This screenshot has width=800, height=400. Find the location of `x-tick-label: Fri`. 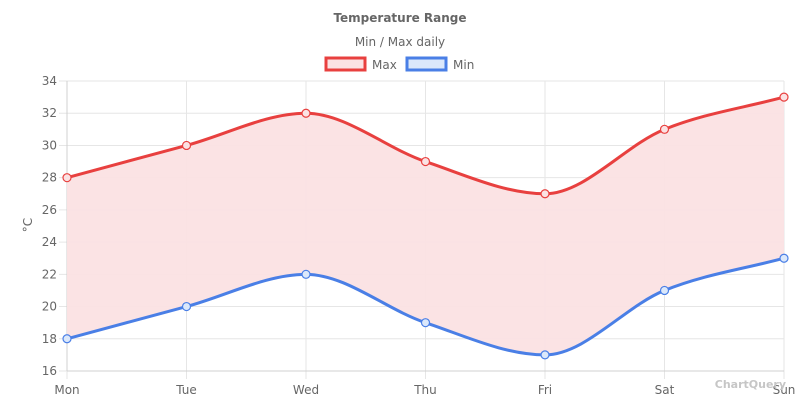

x-tick-label: Fri is located at coordinates (545, 390).